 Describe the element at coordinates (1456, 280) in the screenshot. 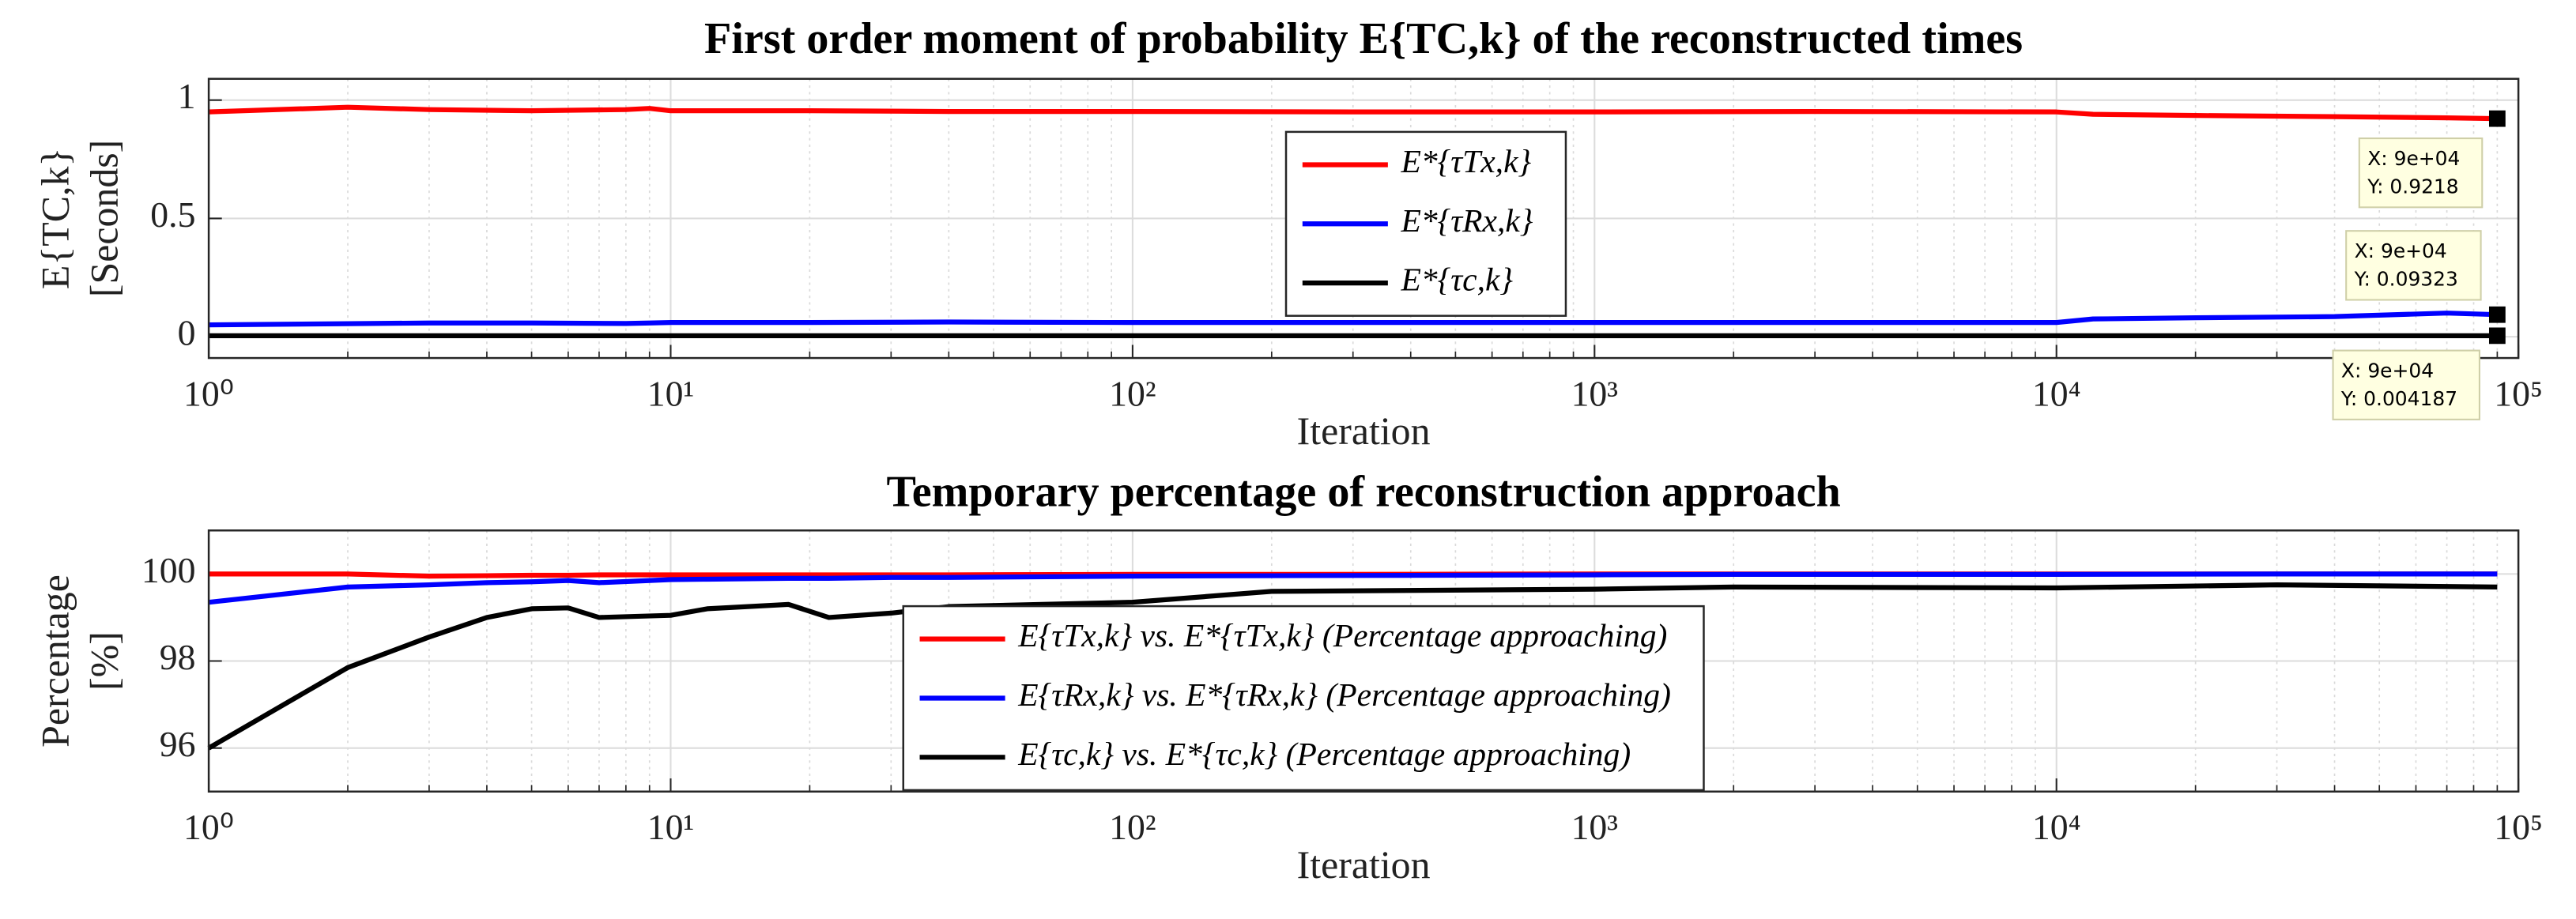

I see `legend-label: E*{τc,k}` at that location.